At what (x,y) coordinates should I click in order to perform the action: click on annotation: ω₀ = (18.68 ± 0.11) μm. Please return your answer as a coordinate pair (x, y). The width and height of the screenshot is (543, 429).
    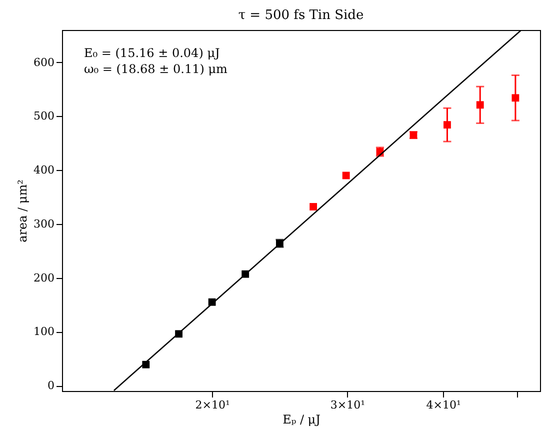
    Looking at the image, I should click on (156, 69).